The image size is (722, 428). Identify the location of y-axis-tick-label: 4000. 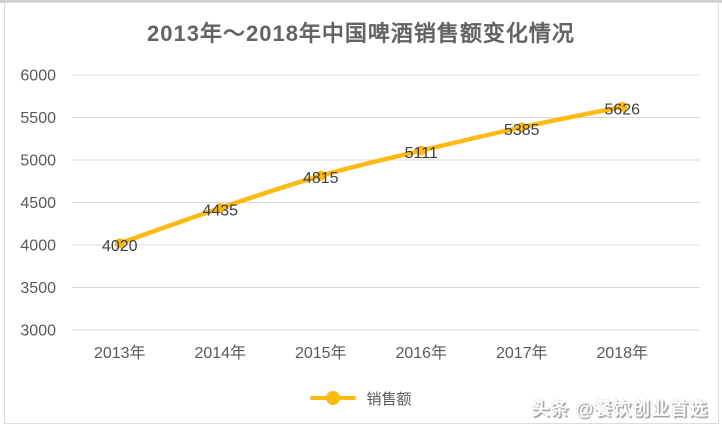
(38, 246).